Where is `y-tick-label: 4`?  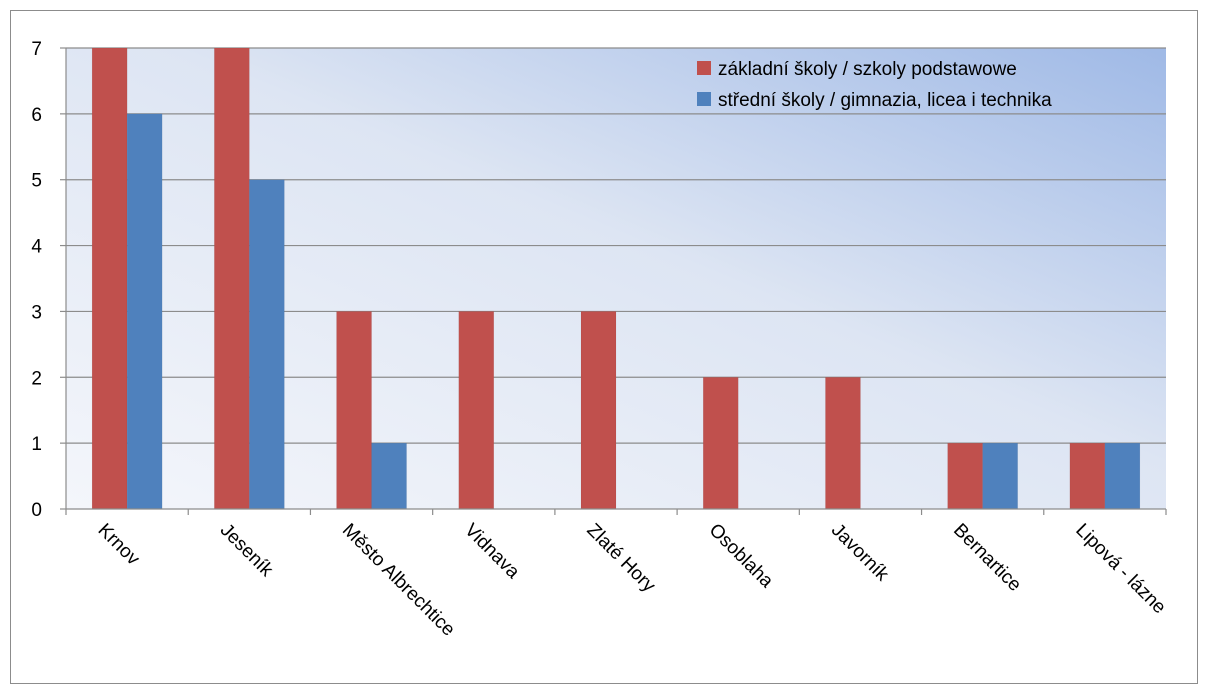 y-tick-label: 4 is located at coordinates (36, 247).